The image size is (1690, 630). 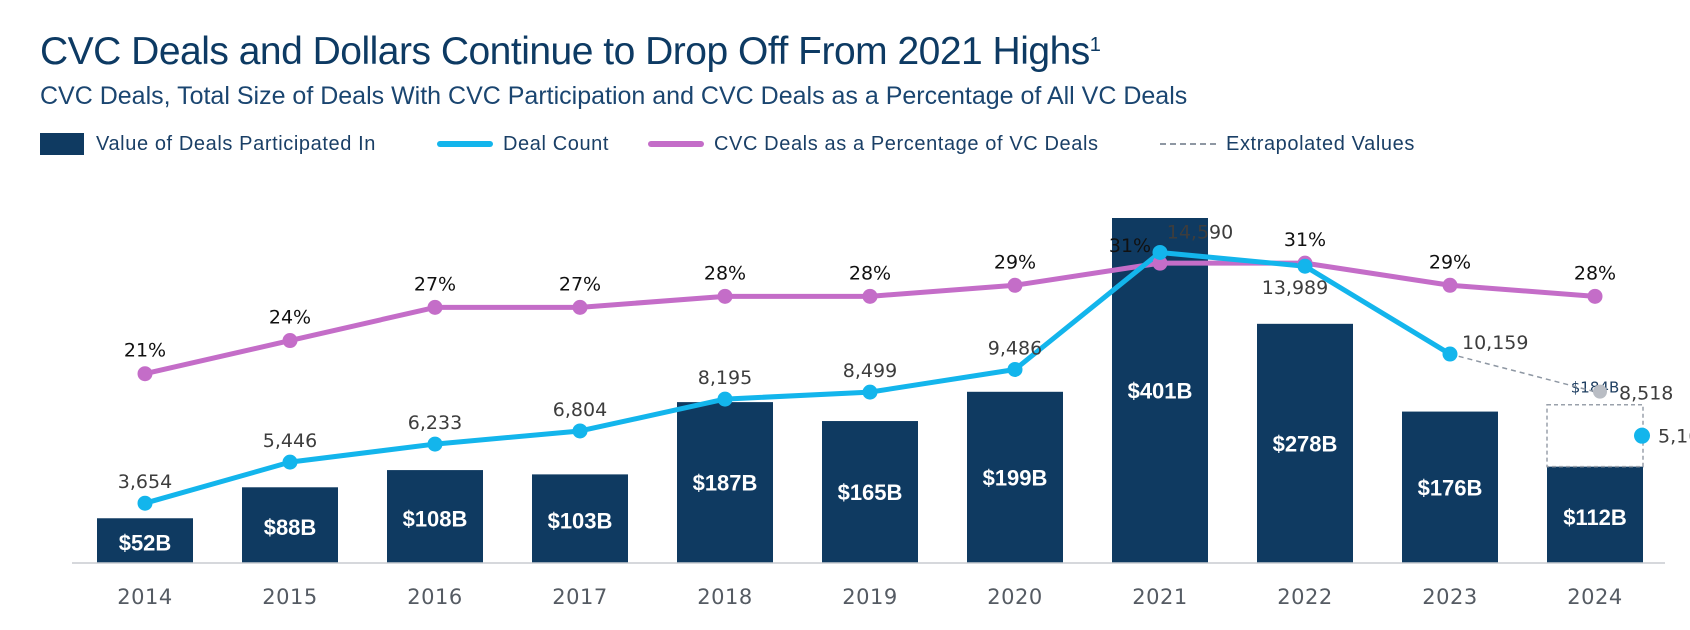 I want to click on bar-2018, so click(x=725, y=482).